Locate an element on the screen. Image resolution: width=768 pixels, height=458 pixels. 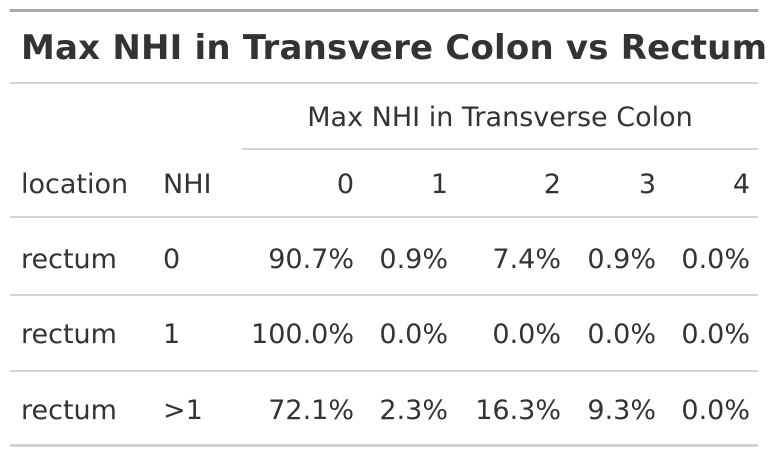
table-cell-value: 9.3% is located at coordinates (621, 410).